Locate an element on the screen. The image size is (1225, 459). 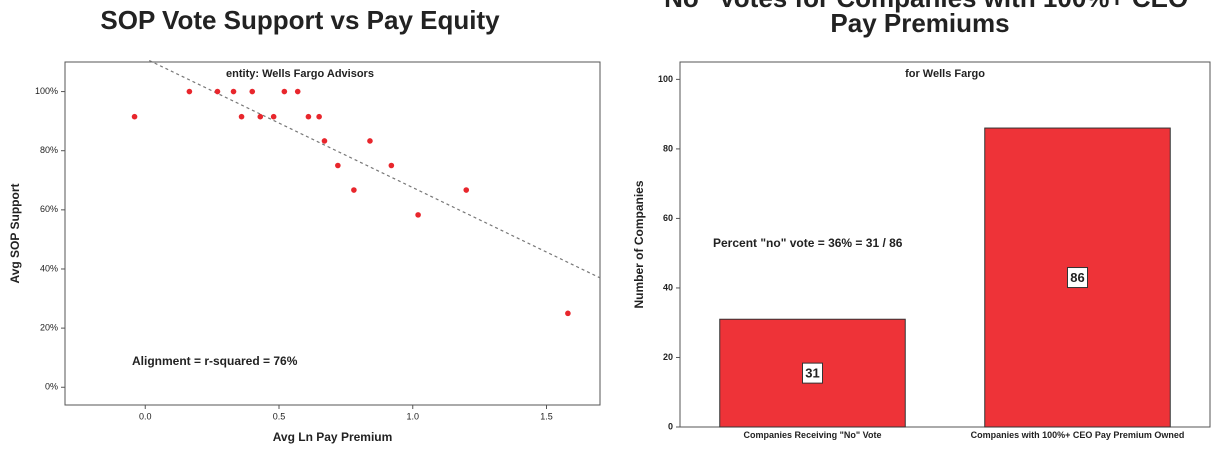
y-tick-label: 20% is located at coordinates (49, 327).